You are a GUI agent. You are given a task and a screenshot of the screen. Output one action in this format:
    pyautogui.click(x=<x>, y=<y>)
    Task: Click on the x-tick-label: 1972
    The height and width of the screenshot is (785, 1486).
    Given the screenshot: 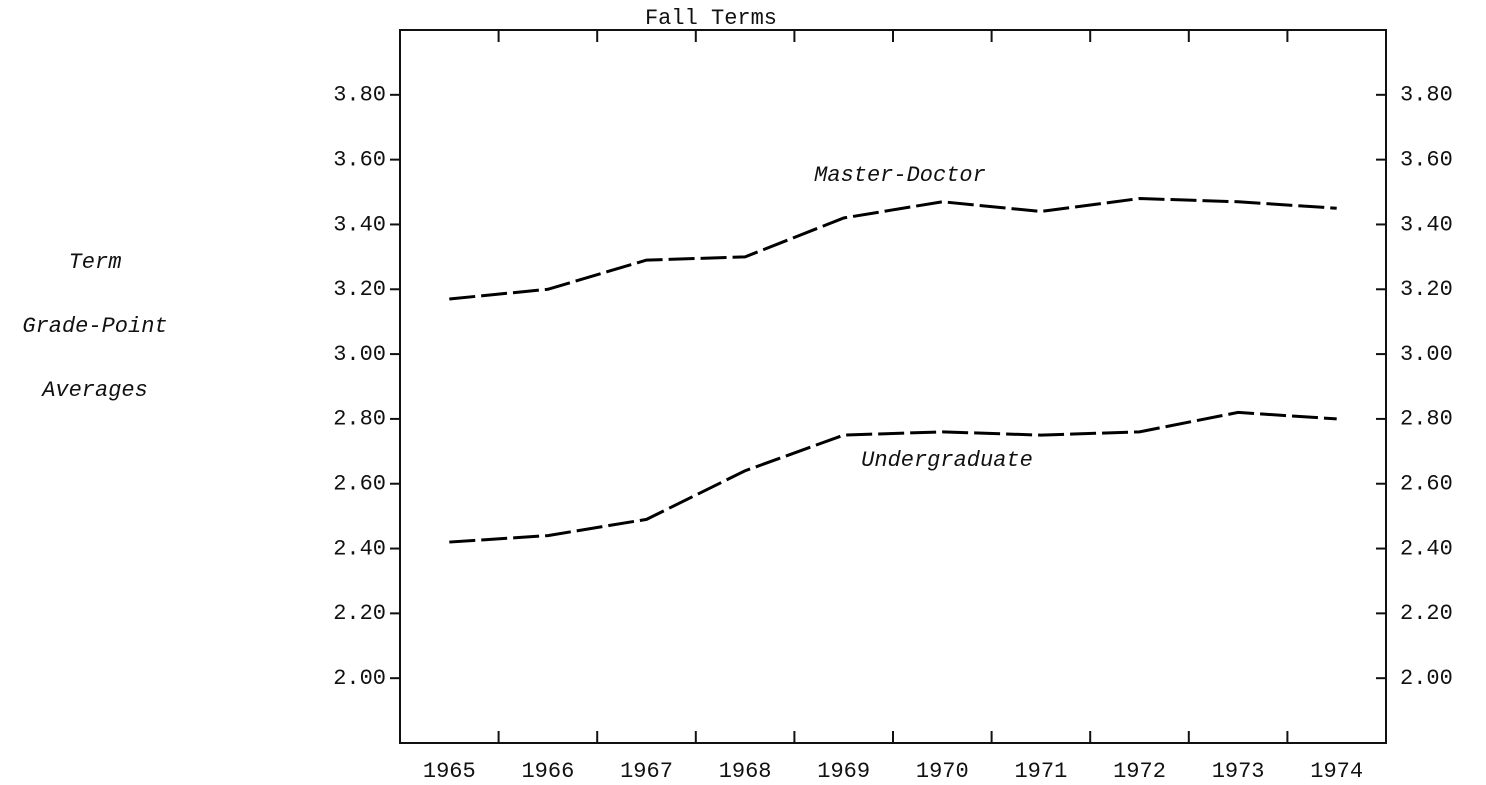 What is the action you would take?
    pyautogui.click(x=1139, y=771)
    